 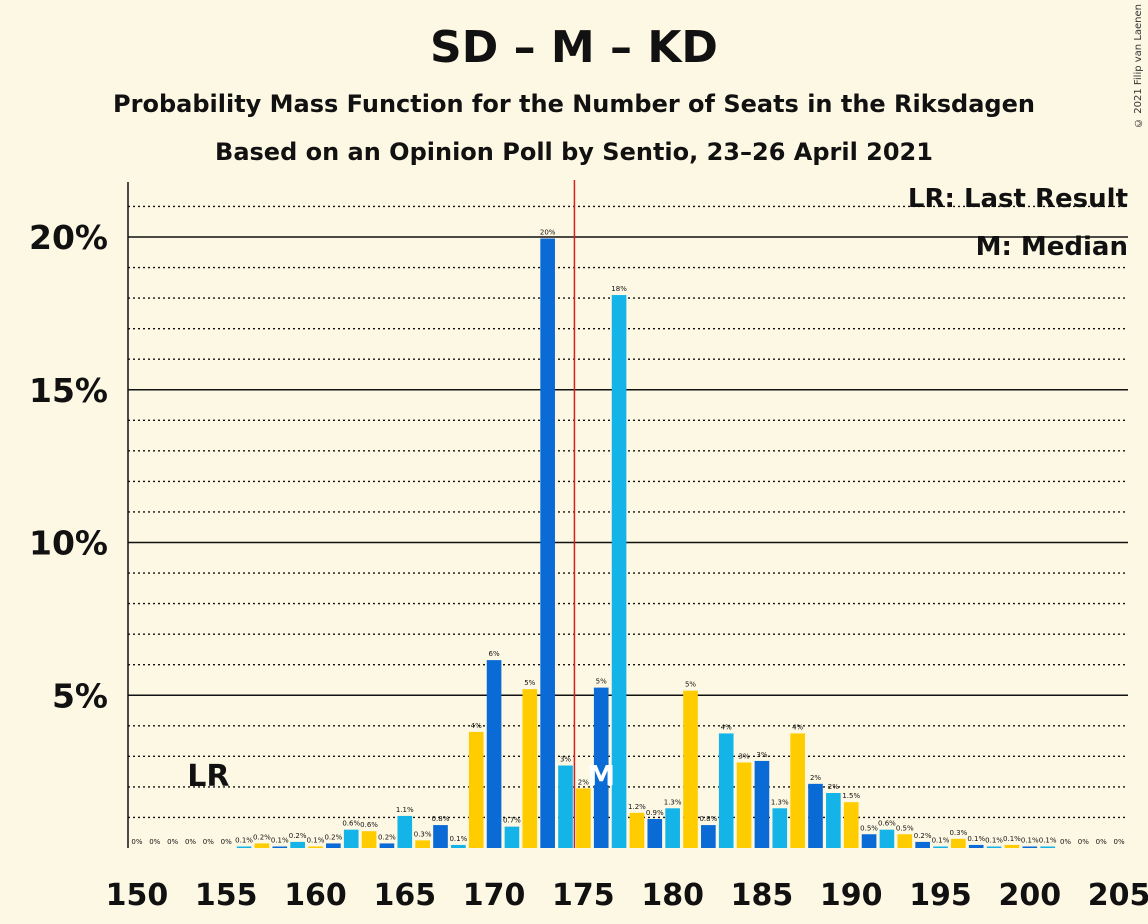 What do you see at coordinates (208, 776) in the screenshot?
I see `last-result-marker: LR` at bounding box center [208, 776].